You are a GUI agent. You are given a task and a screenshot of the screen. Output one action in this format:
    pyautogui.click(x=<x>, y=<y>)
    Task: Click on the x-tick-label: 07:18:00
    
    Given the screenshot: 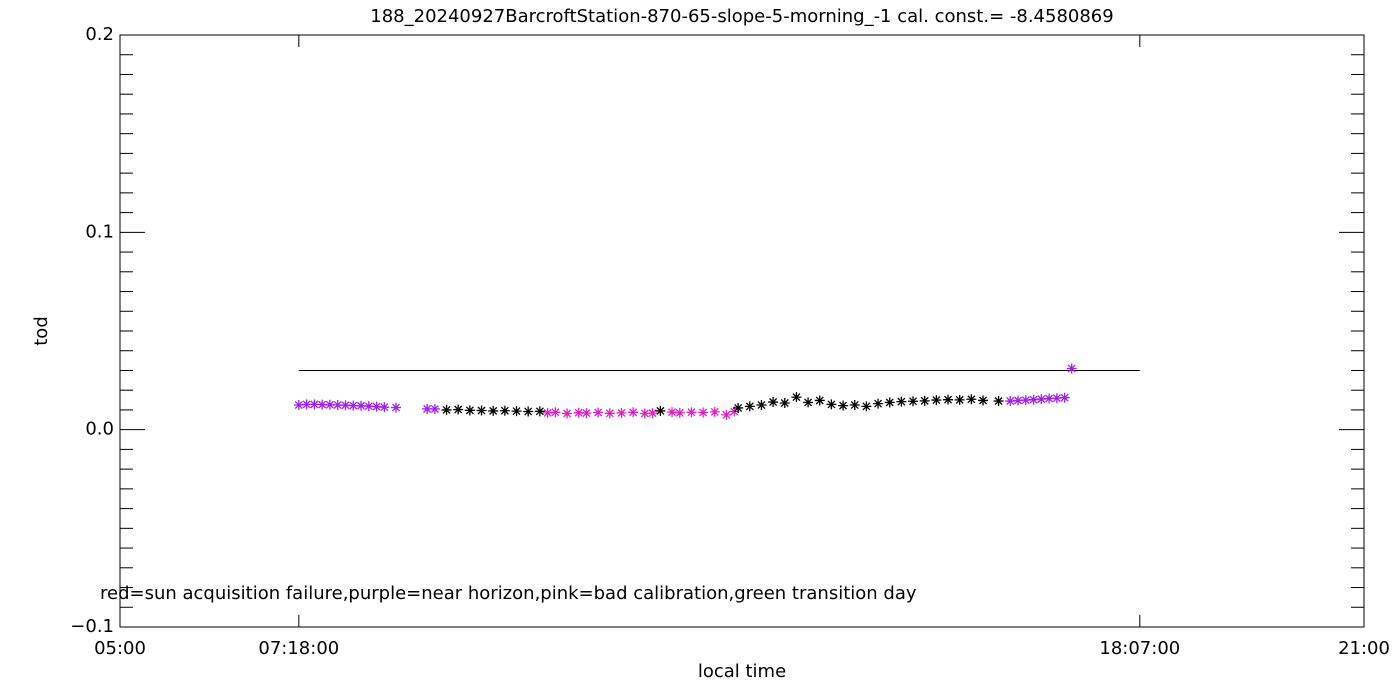 What is the action you would take?
    pyautogui.click(x=298, y=648)
    